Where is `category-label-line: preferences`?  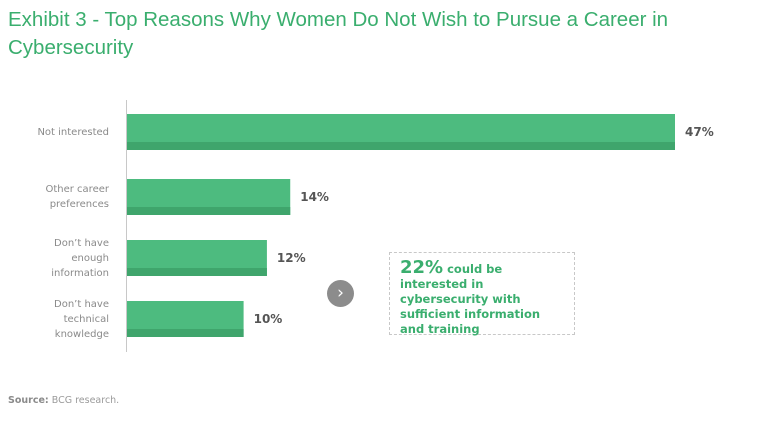
category-label-line: preferences is located at coordinates (79, 204).